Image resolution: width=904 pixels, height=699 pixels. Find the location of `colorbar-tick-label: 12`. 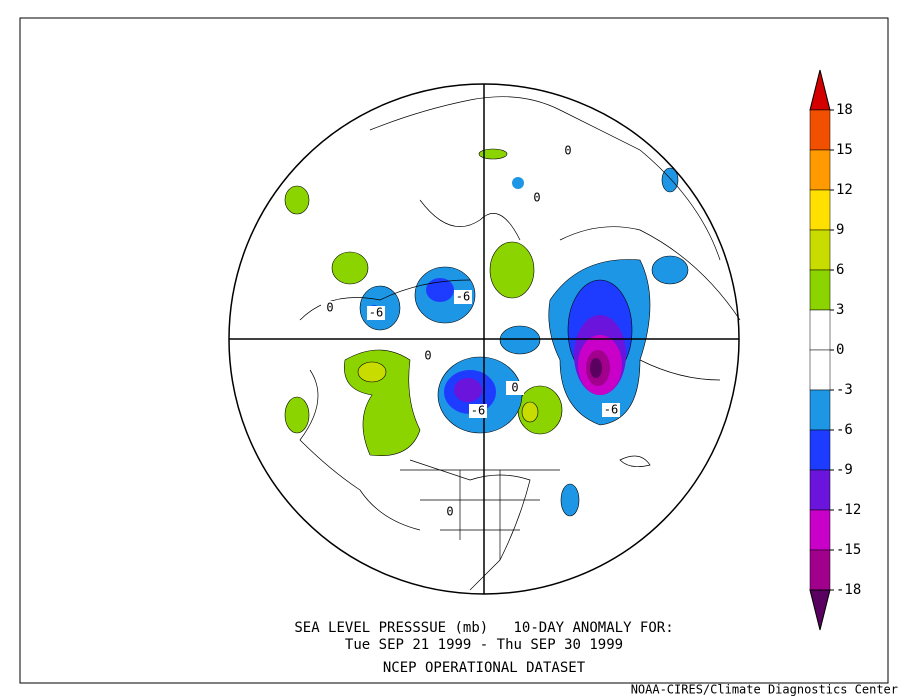

colorbar-tick-label: 12 is located at coordinates (844, 190).